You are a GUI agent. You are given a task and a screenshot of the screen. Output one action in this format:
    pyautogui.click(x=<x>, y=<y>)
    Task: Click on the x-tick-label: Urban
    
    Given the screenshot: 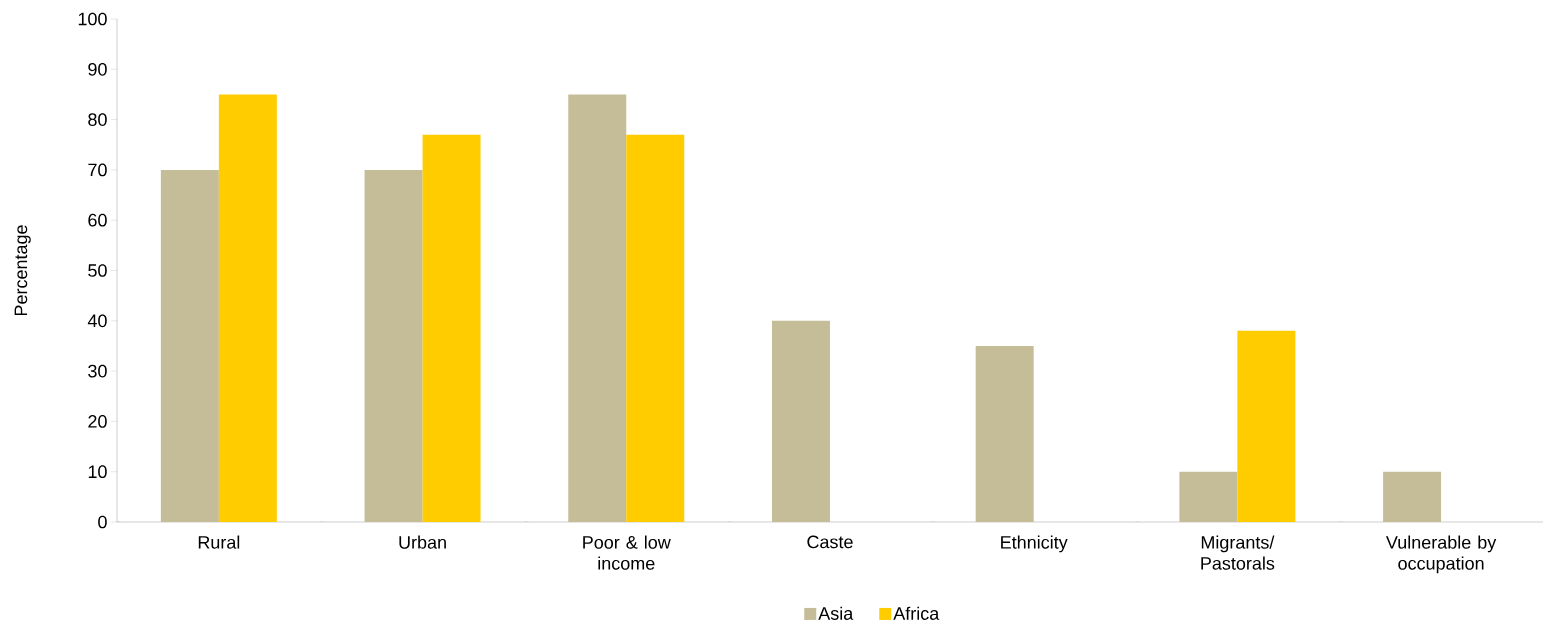 What is the action you would take?
    pyautogui.click(x=422, y=542)
    